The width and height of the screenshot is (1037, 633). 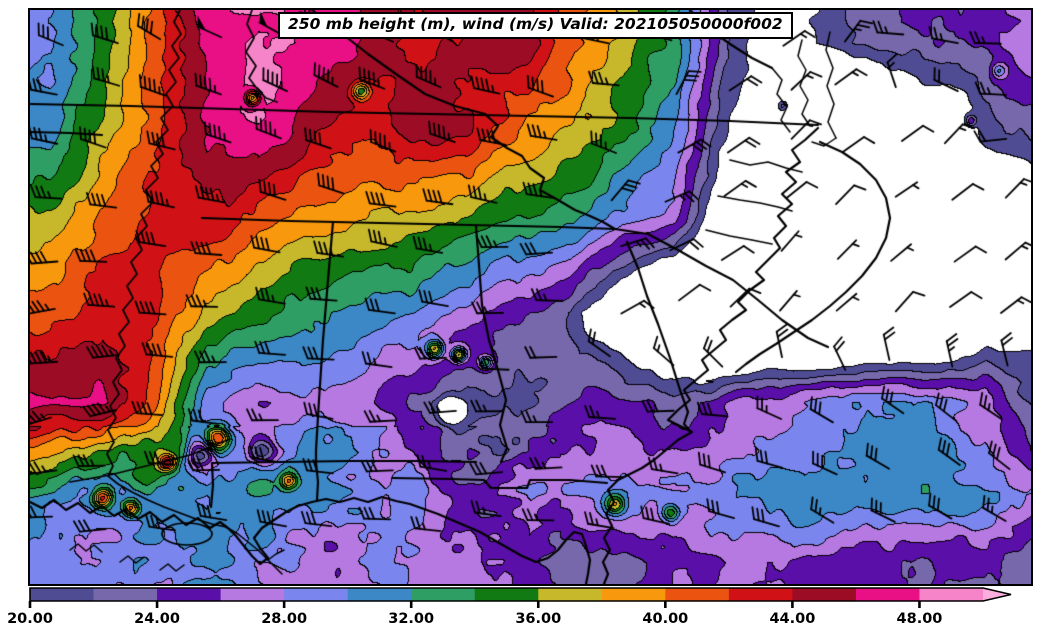 What do you see at coordinates (538, 619) in the screenshot?
I see `colorbar-tick-label: 36.00` at bounding box center [538, 619].